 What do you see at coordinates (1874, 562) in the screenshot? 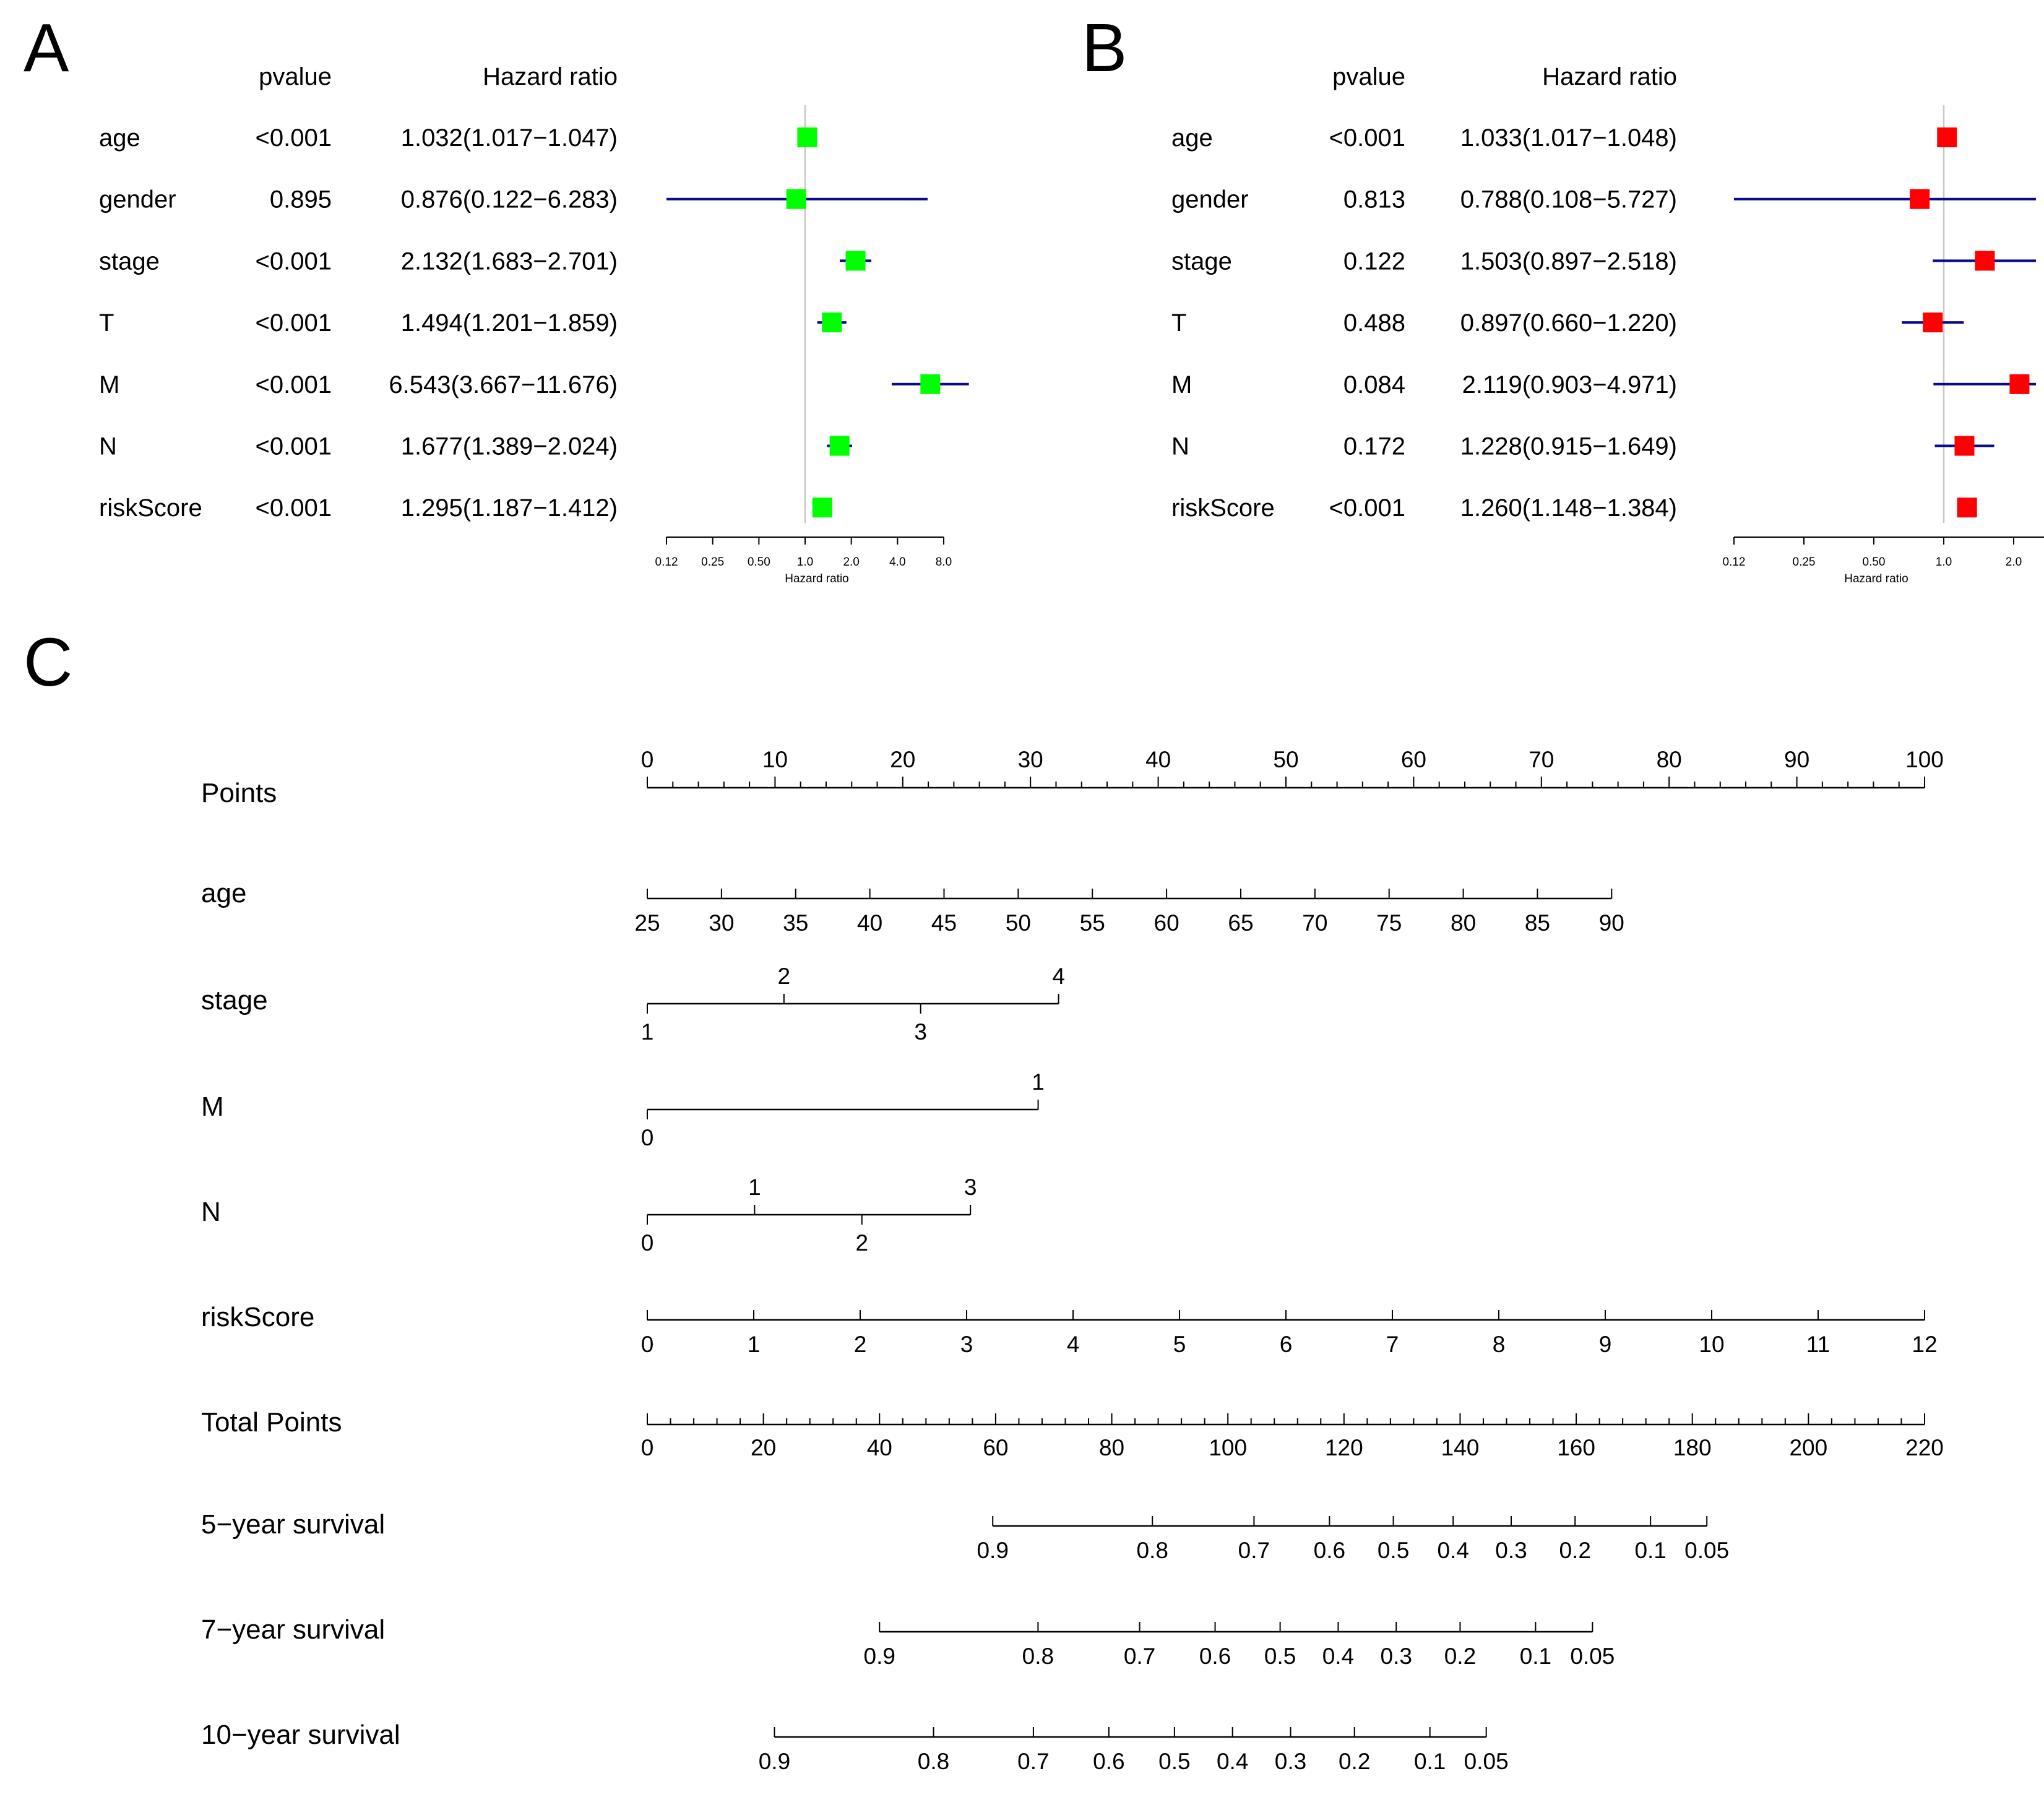
I see `x-tick-label: 0.50` at bounding box center [1874, 562].